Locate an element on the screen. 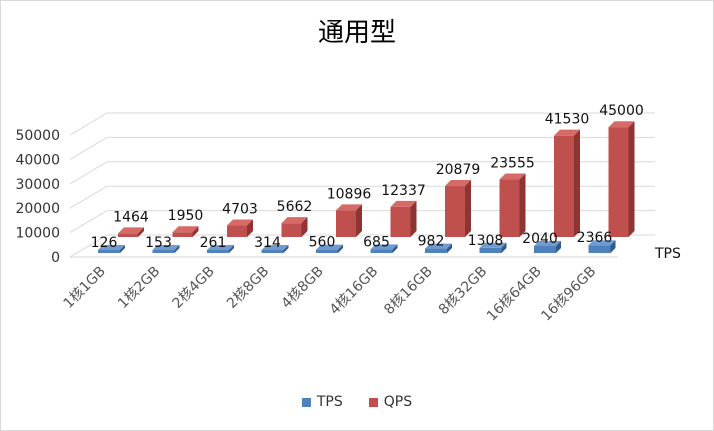 The image size is (714, 431). legend-item-tps: TPS is located at coordinates (322, 402).